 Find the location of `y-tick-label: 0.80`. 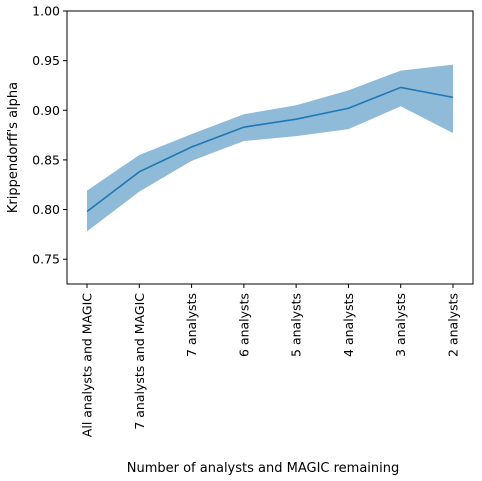

y-tick-label: 0.80 is located at coordinates (46, 209).